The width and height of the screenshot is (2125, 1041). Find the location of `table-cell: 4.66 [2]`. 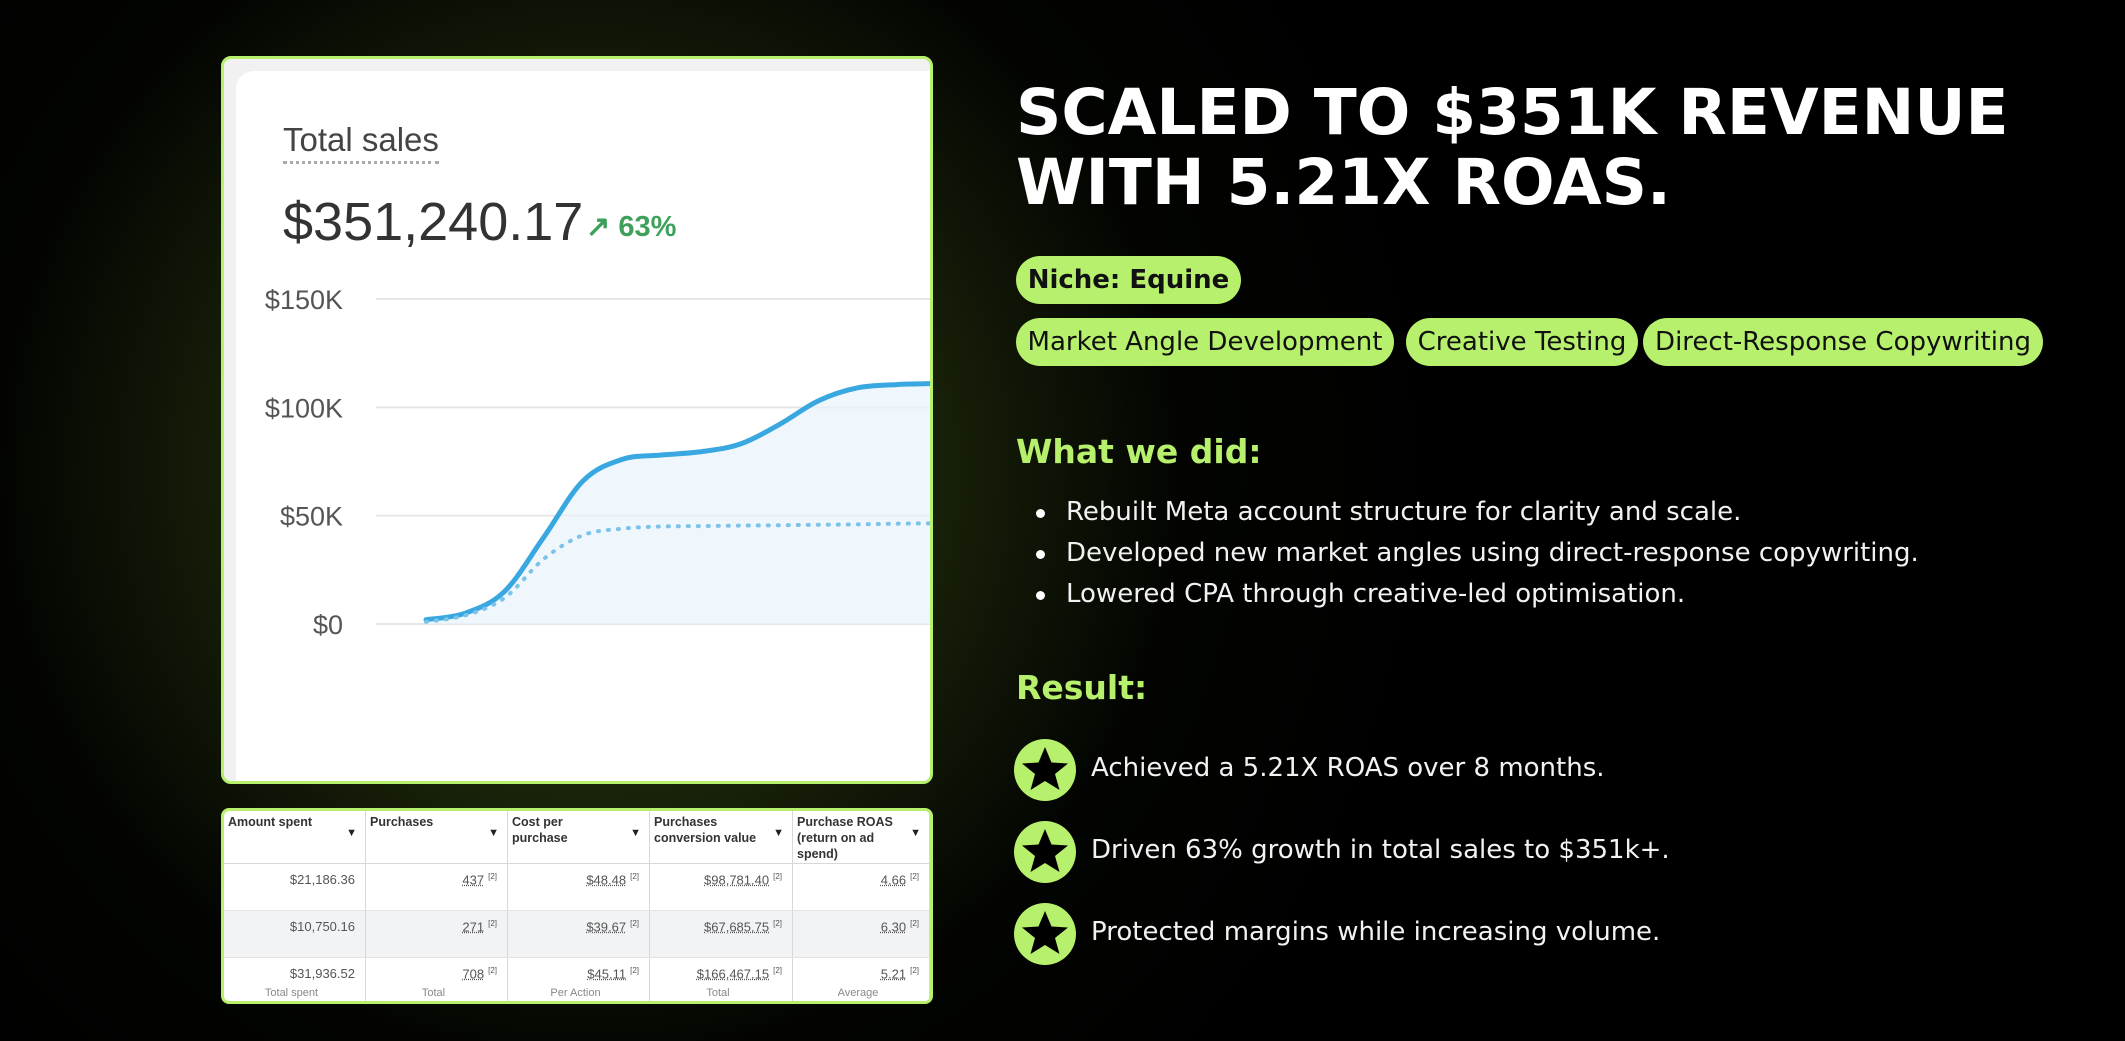

table-cell: 4.66 [2] is located at coordinates (861, 887).